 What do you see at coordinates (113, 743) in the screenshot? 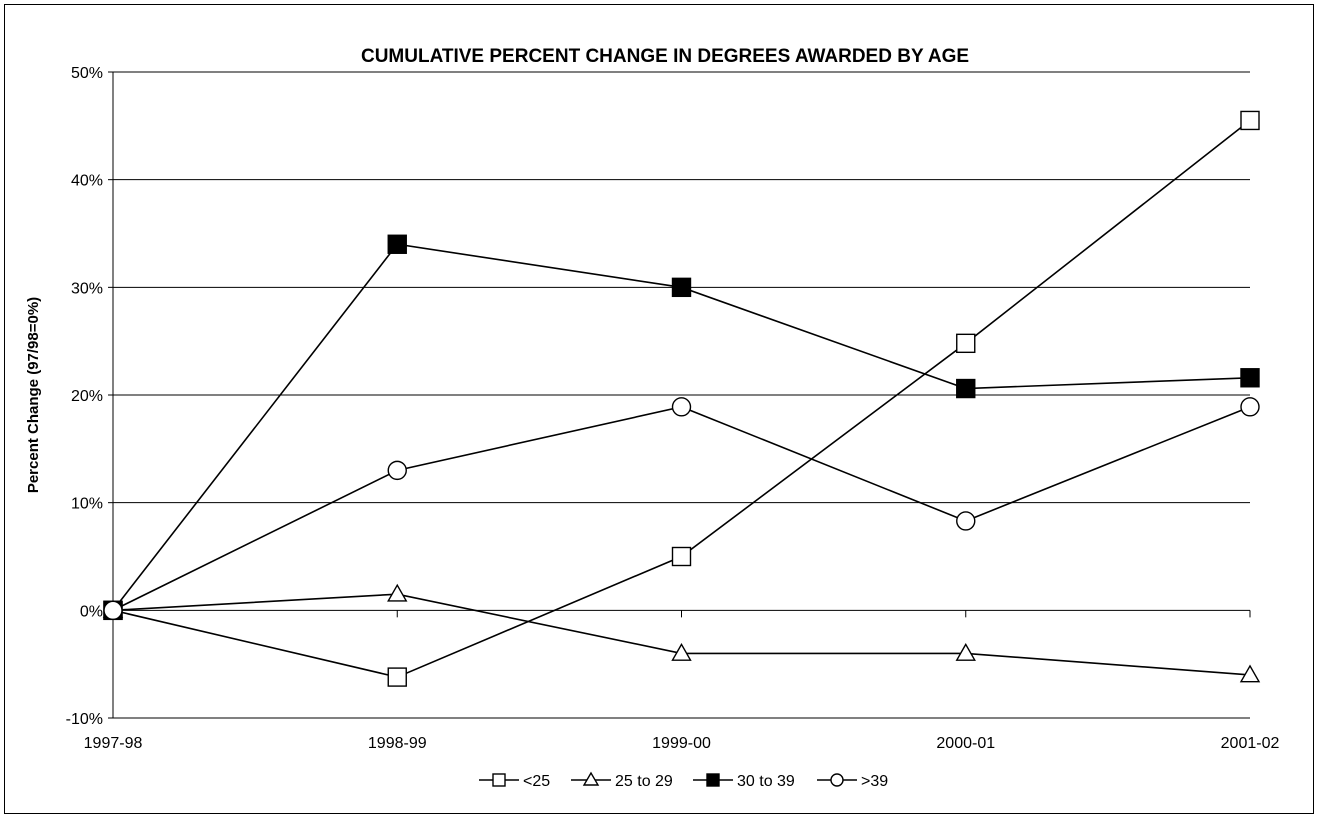
I see `x-tick-label: 1997-98` at bounding box center [113, 743].